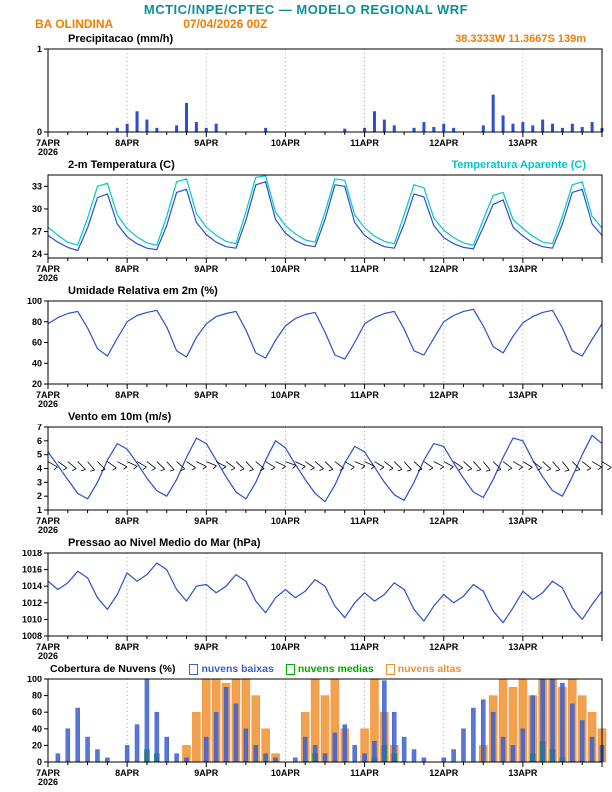 This screenshot has width=612, height=792. What do you see at coordinates (120, 417) in the screenshot?
I see `vento-title: Vento em 10m (m/s)` at bounding box center [120, 417].